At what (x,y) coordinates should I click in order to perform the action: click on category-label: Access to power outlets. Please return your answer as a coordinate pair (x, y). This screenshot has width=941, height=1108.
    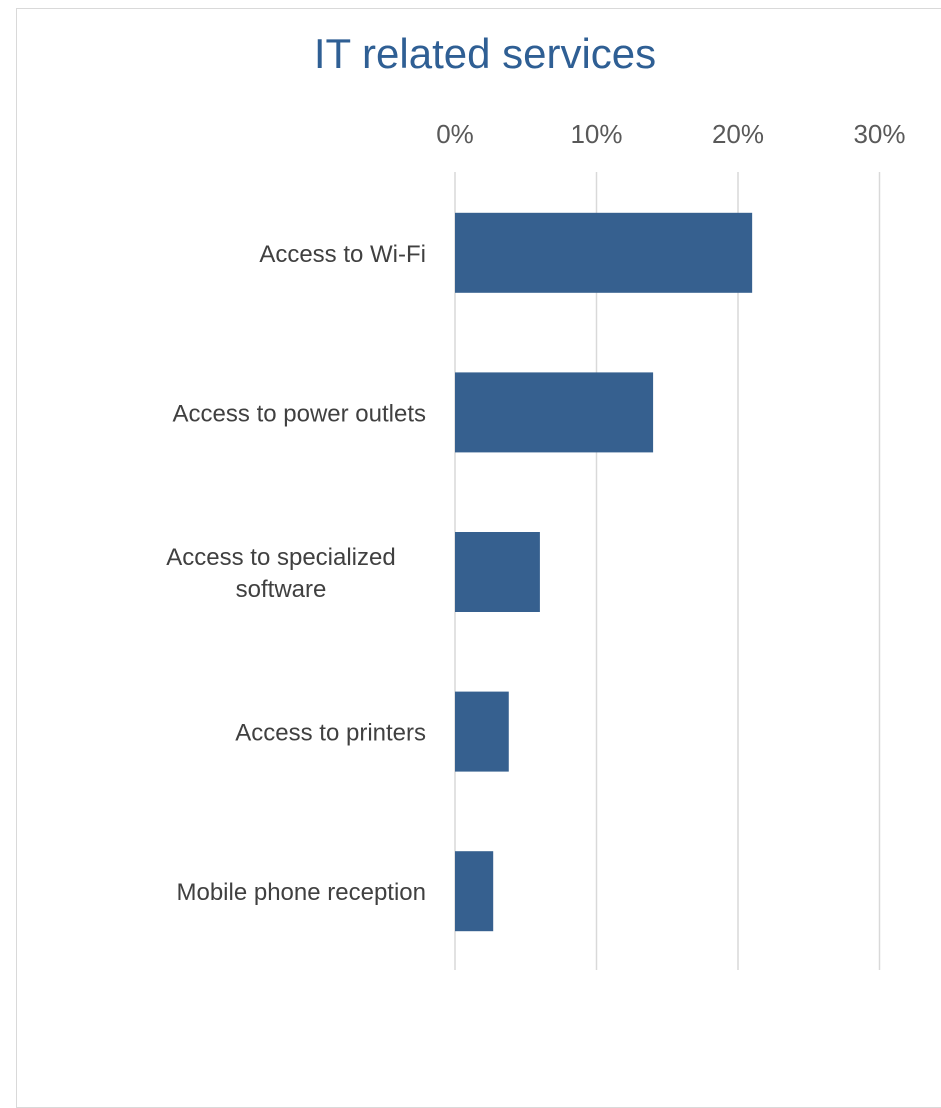
    Looking at the image, I should click on (299, 413).